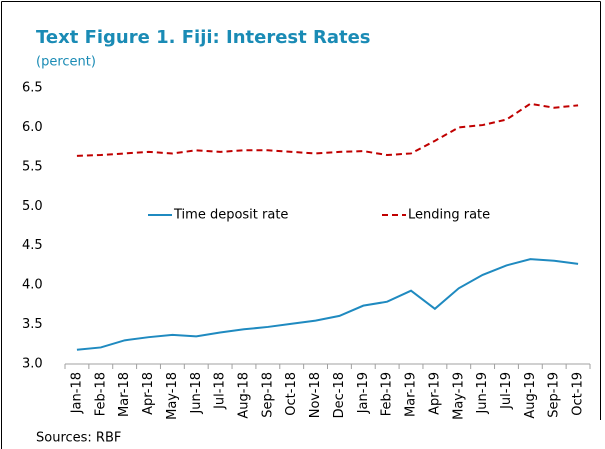 This screenshot has width=605, height=449. What do you see at coordinates (100, 394) in the screenshot?
I see `x-tick-label: Feb-18` at bounding box center [100, 394].